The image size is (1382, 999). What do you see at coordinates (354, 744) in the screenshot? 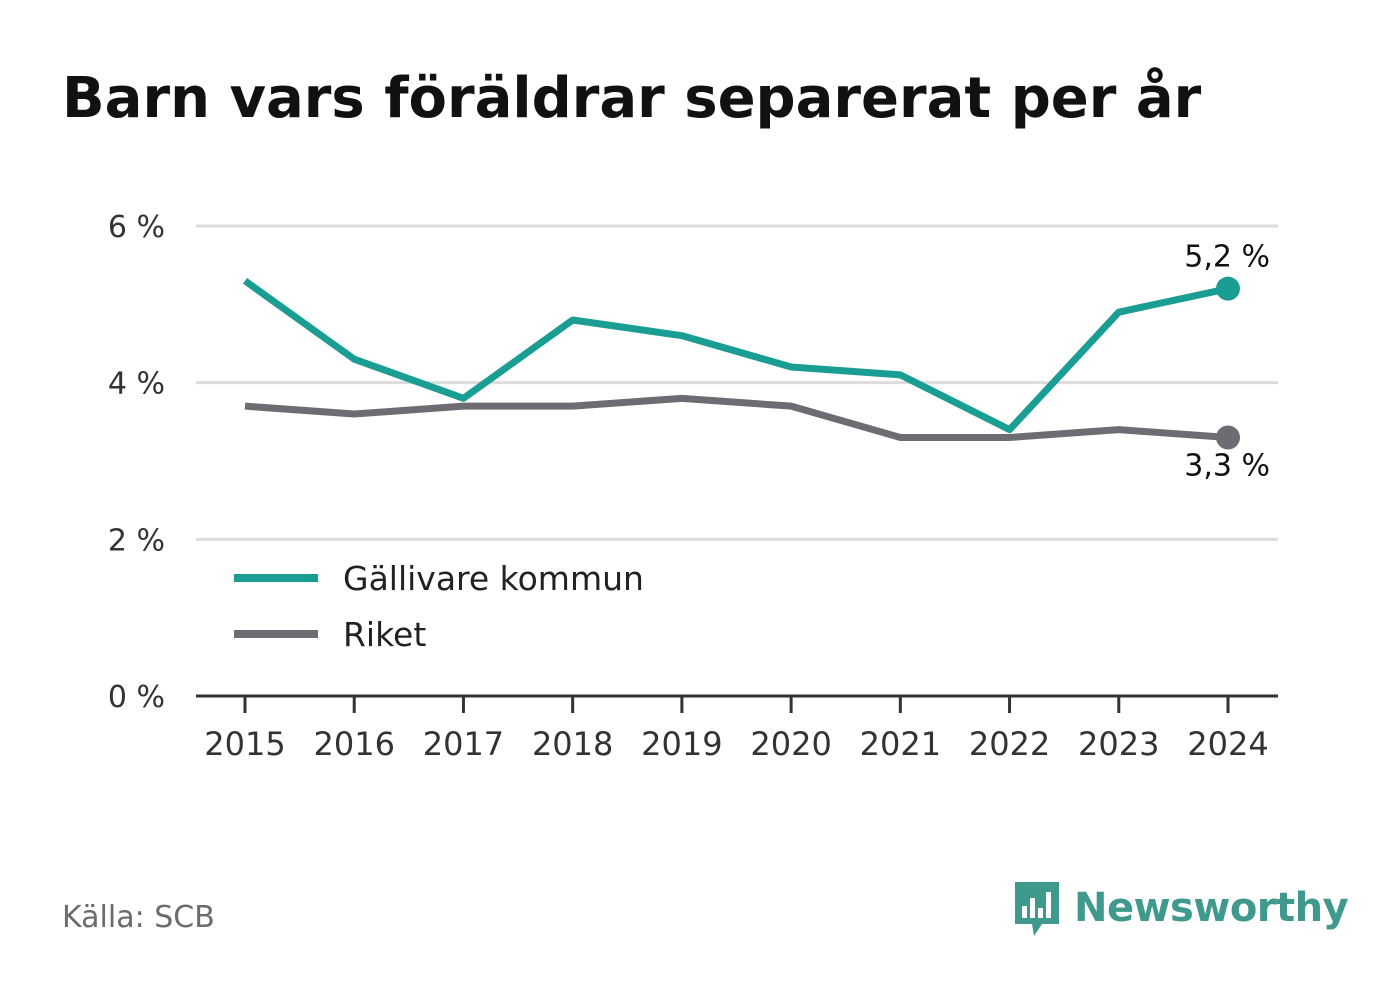
I see `x-tick-label: 2016` at bounding box center [354, 744].